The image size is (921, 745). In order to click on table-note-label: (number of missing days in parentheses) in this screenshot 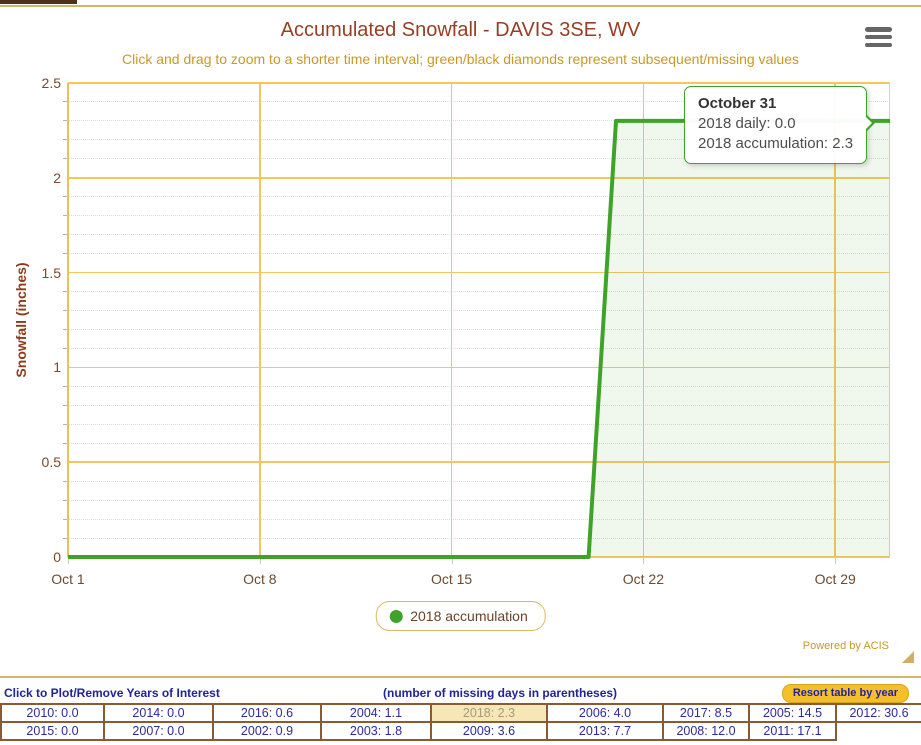, I will do `click(500, 693)`.